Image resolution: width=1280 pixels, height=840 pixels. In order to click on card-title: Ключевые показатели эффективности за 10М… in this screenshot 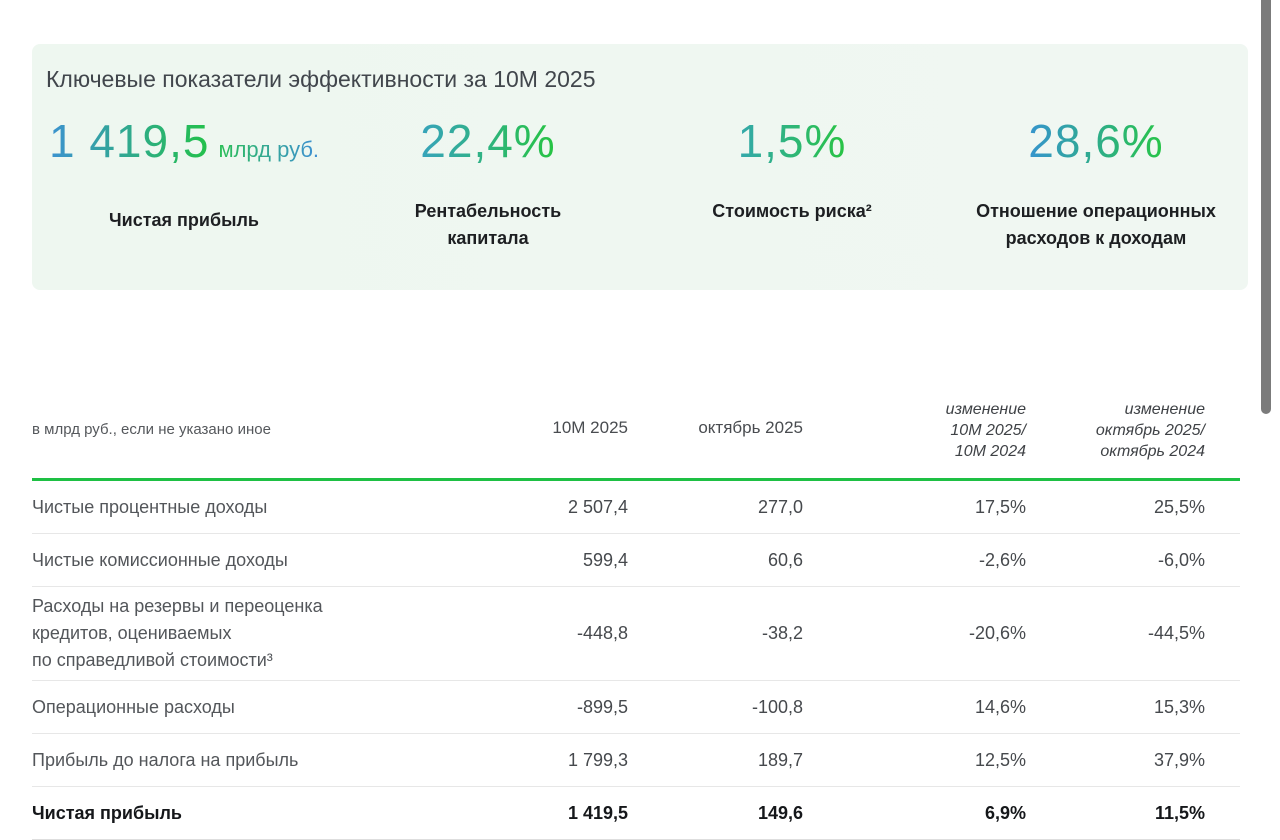, I will do `click(321, 79)`.